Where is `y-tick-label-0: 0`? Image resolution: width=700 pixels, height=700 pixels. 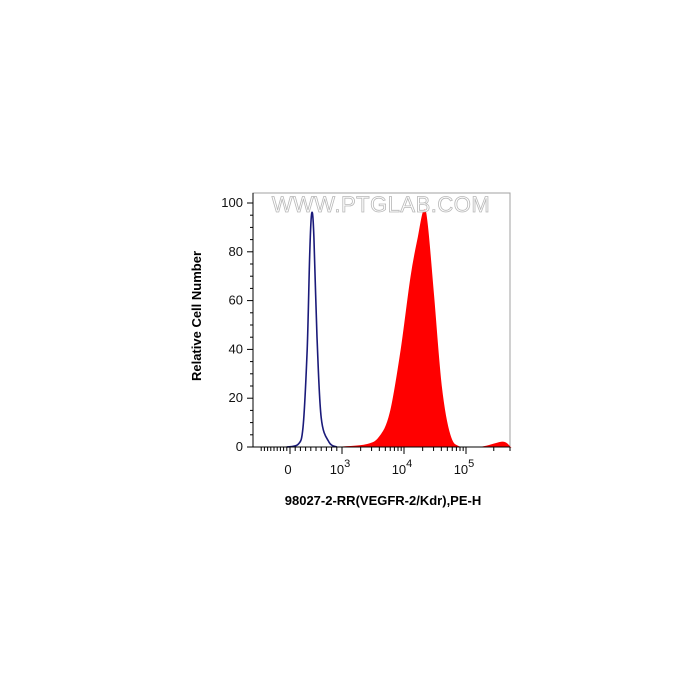 y-tick-label-0: 0 is located at coordinates (239, 446).